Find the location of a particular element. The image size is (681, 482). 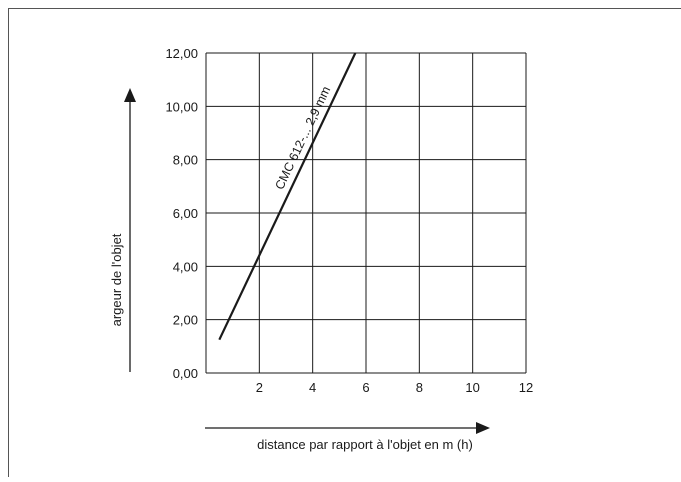

y-axis-label: argeur de l'objet is located at coordinates (116, 279).